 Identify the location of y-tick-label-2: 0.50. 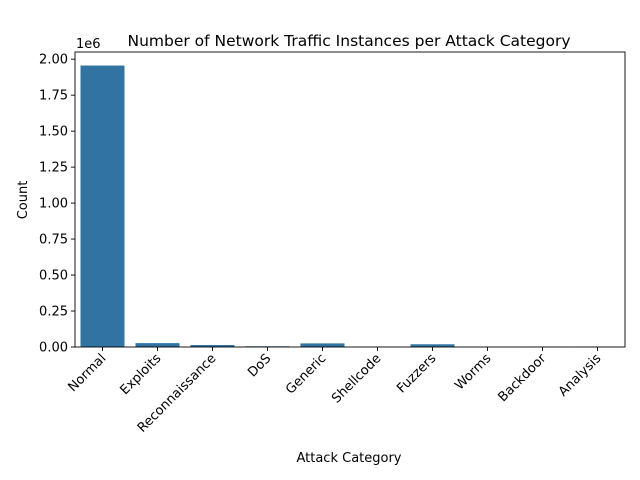
(53, 276).